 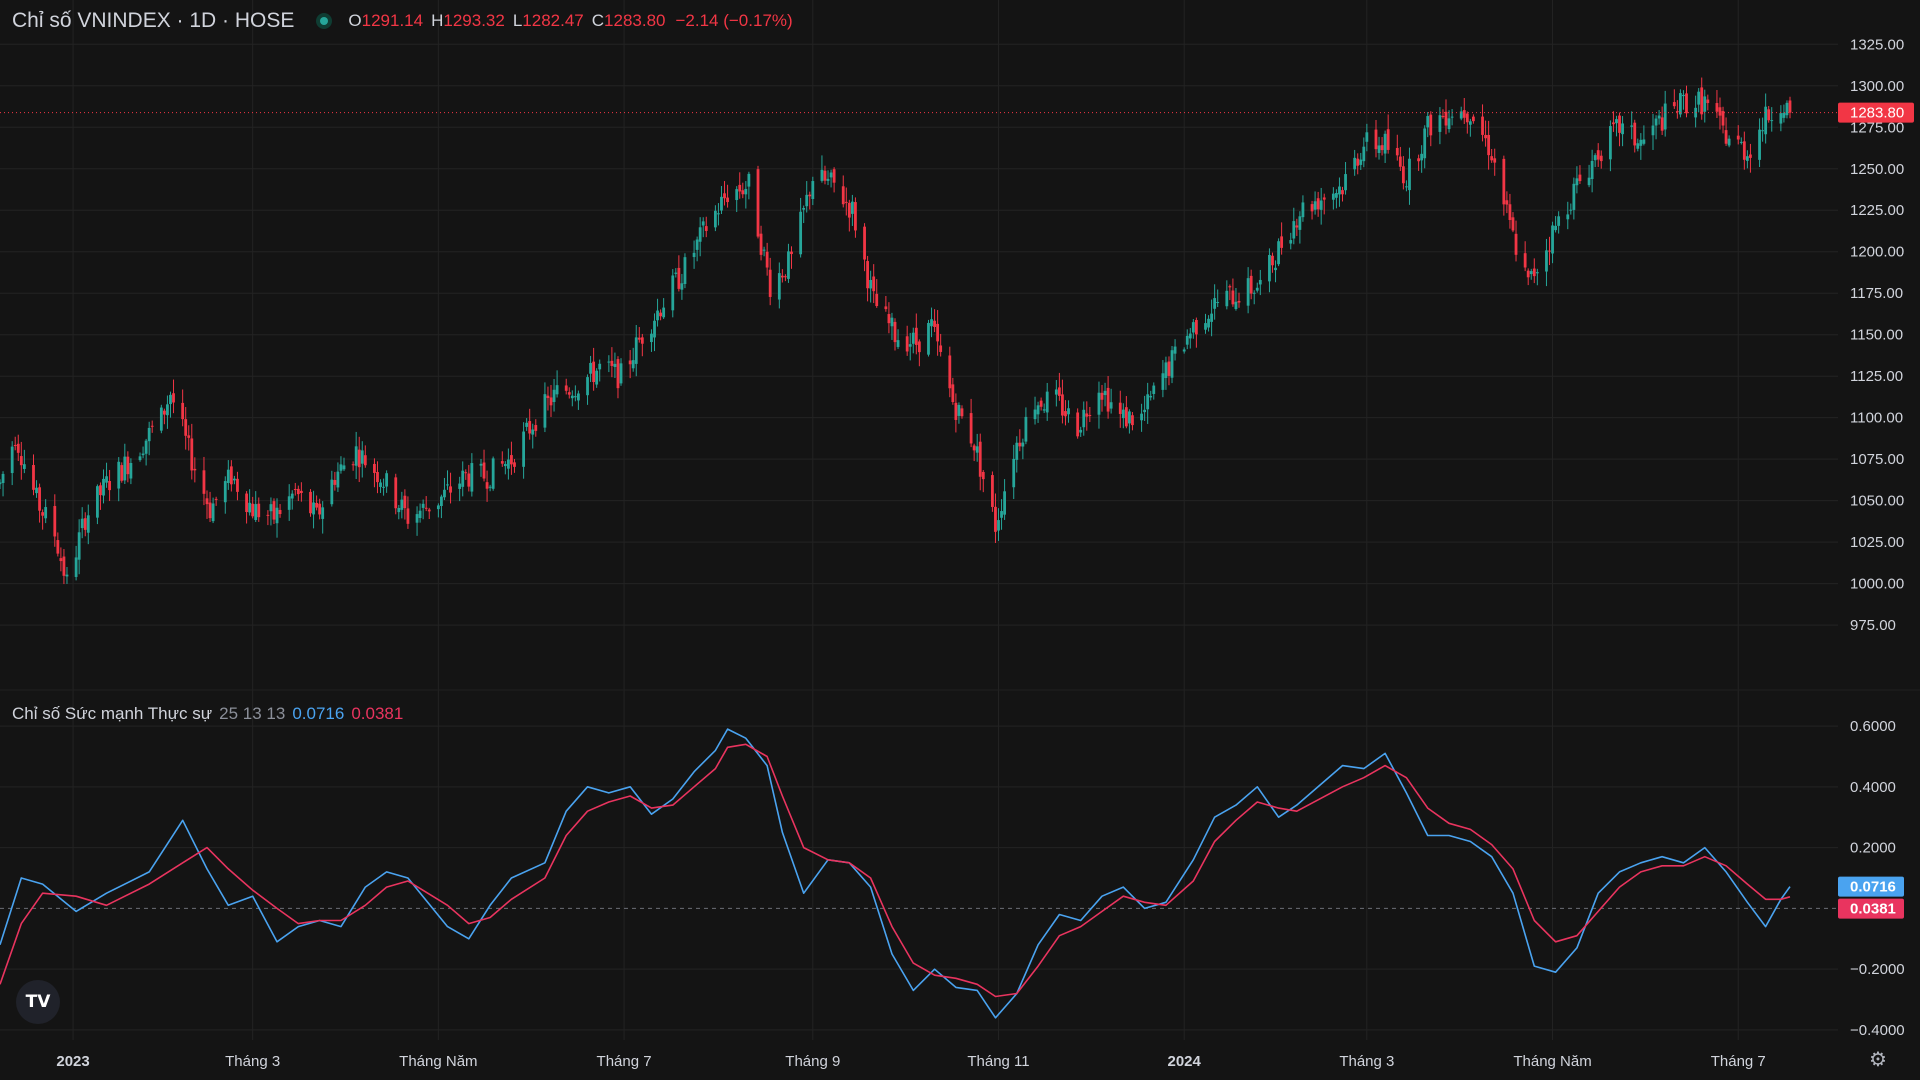 What do you see at coordinates (1873, 625) in the screenshot?
I see `price-axis-tick: 975.00` at bounding box center [1873, 625].